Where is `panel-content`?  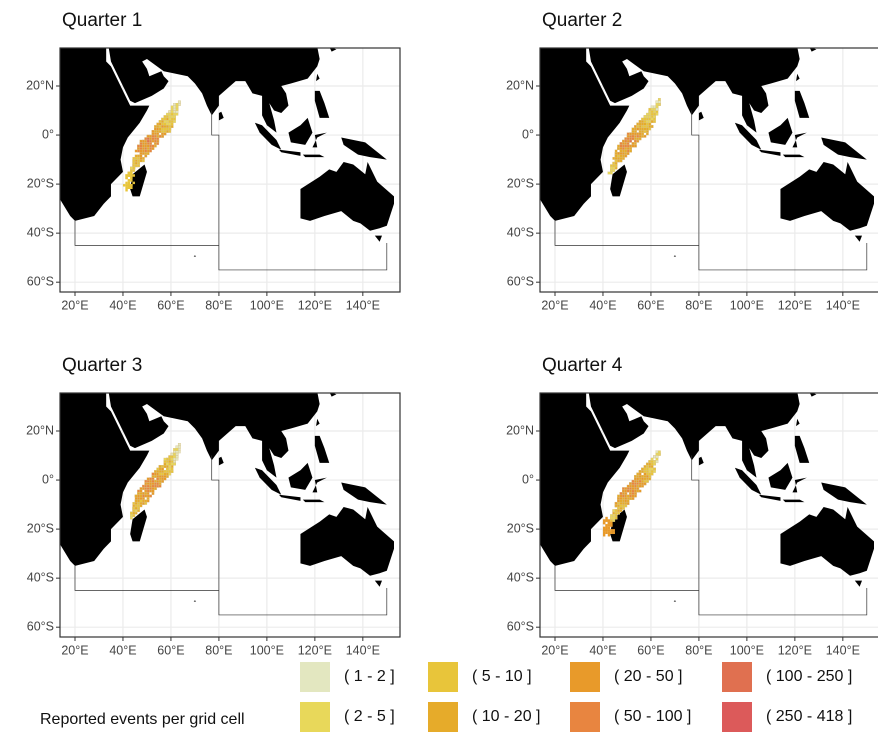
panel-content is located at coordinates (230, 170).